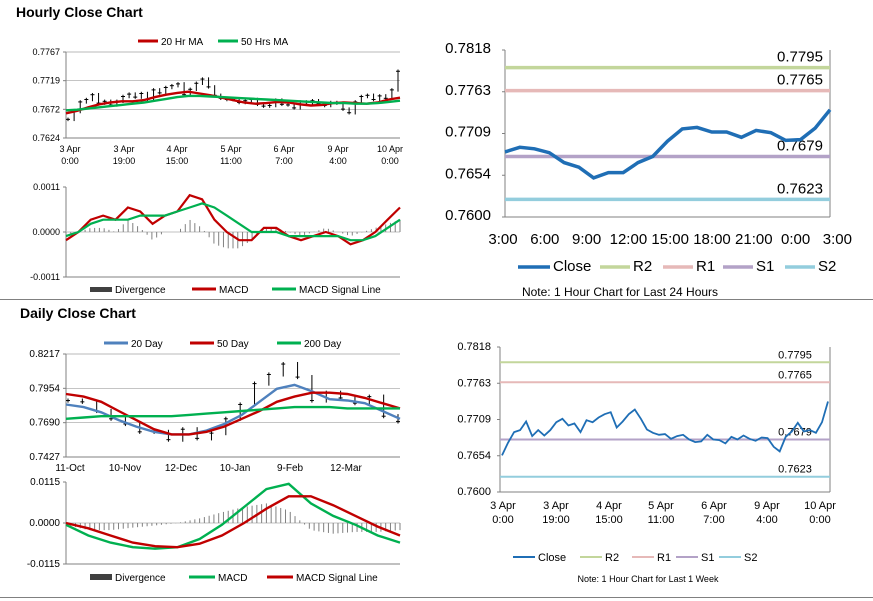 The height and width of the screenshot is (601, 873). I want to click on daily-macd-ytick: -0.0115, so click(44, 564).